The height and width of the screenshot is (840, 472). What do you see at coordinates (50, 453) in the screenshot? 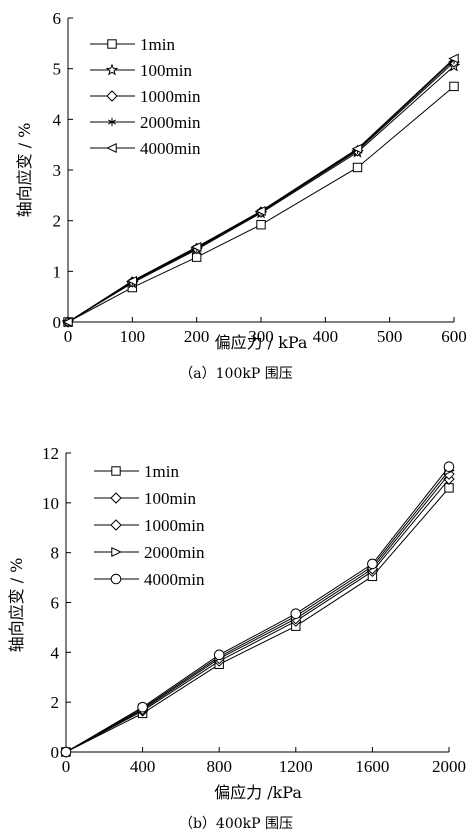
I see `chart-b-y-tick-label: 12` at bounding box center [50, 453].